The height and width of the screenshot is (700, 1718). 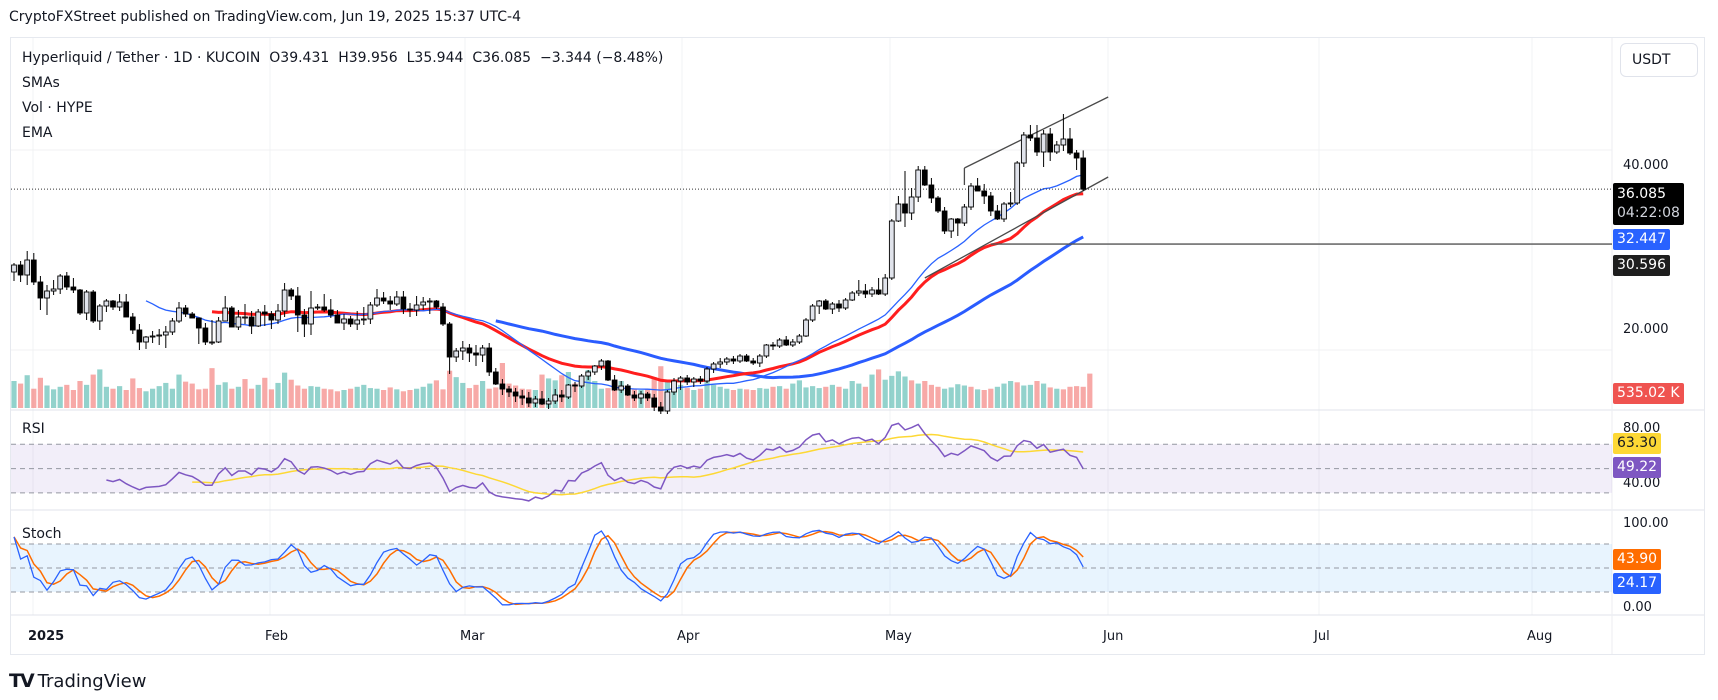 What do you see at coordinates (1648, 213) in the screenshot?
I see `bar-countdown: 04:22:08` at bounding box center [1648, 213].